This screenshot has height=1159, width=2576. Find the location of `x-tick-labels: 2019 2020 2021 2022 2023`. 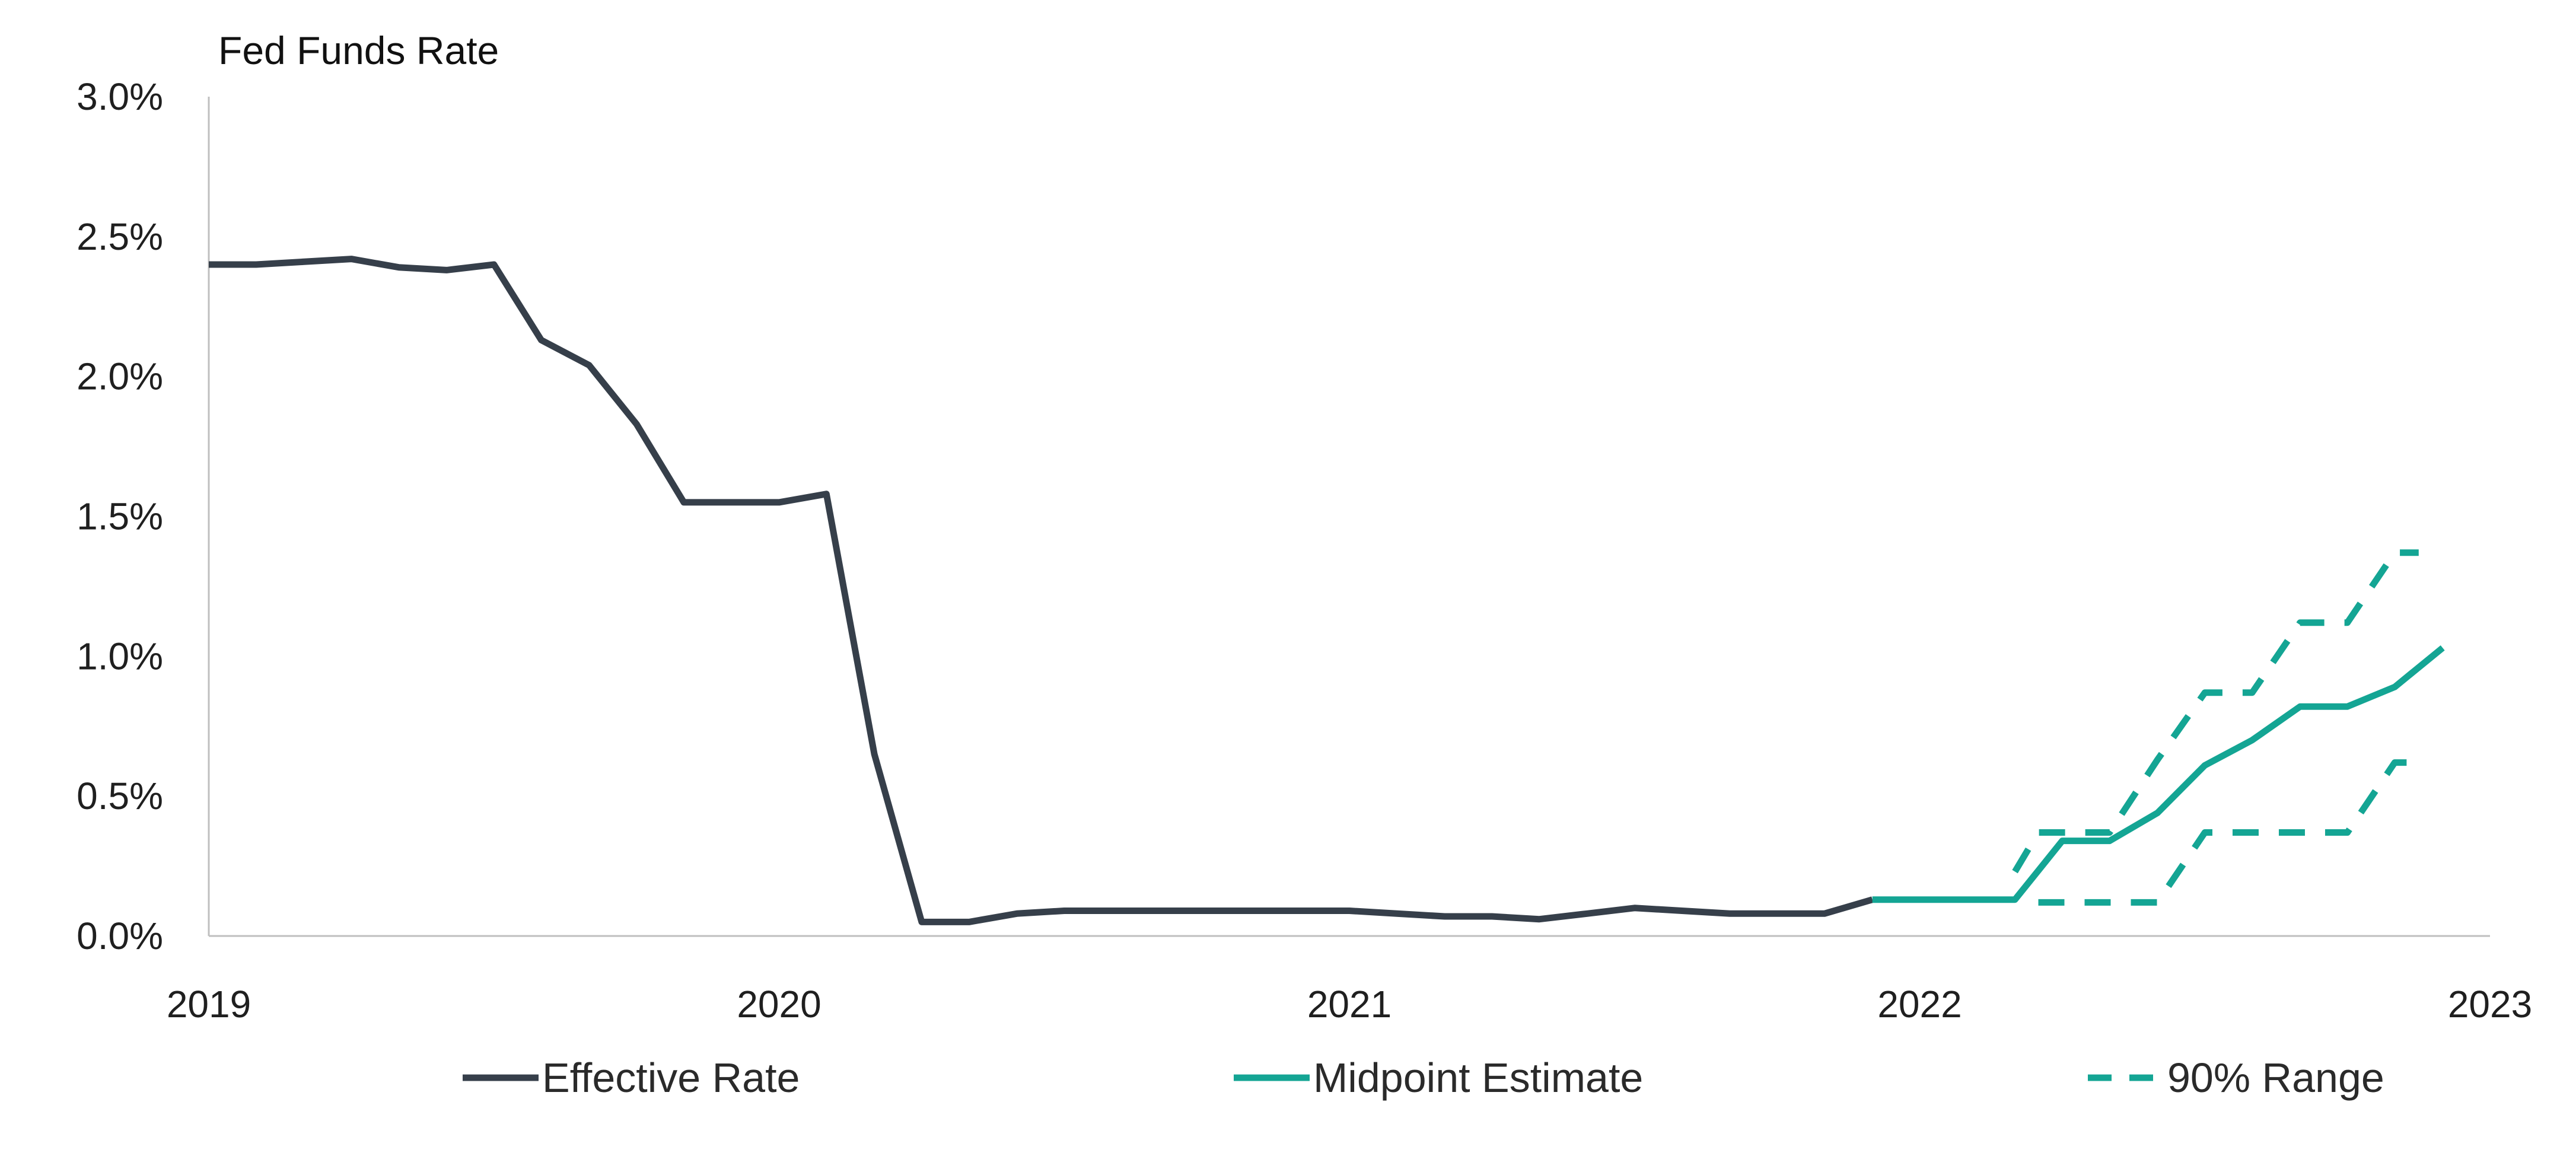

x-tick-labels: 2019 2020 2021 2022 2023 is located at coordinates (1349, 1005).